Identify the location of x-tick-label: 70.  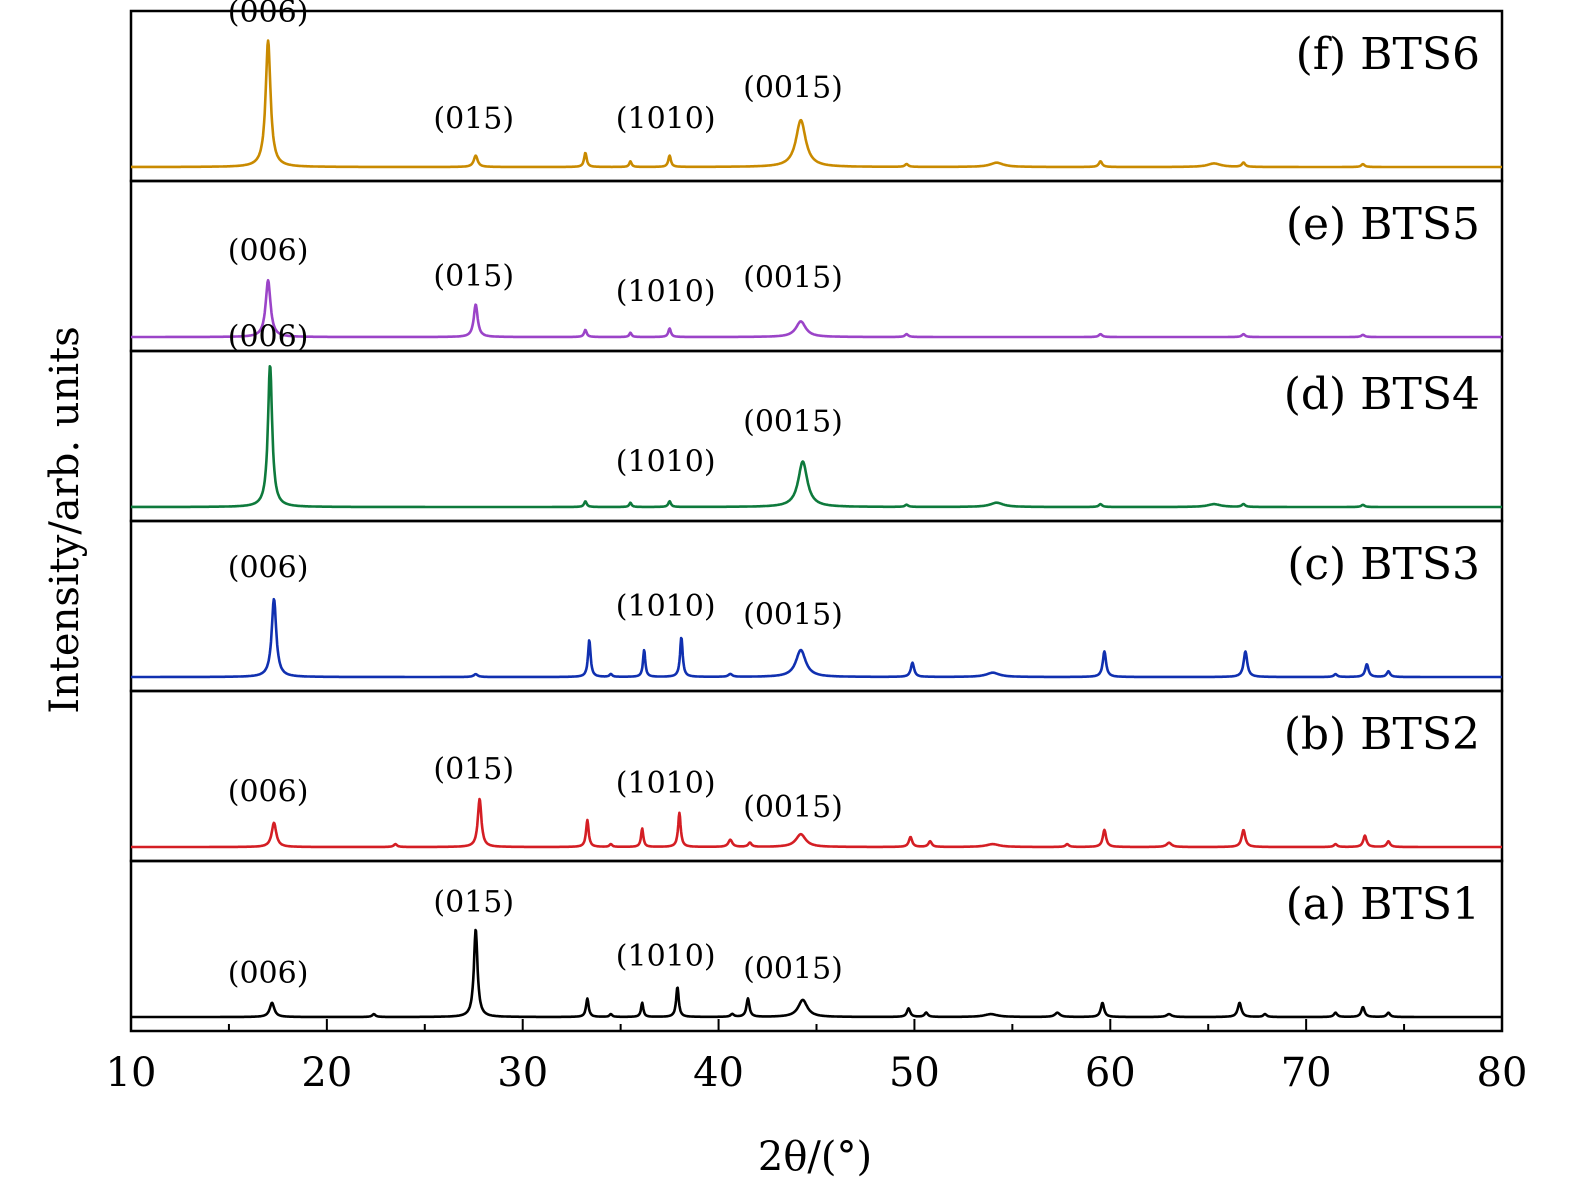
(1306, 1073).